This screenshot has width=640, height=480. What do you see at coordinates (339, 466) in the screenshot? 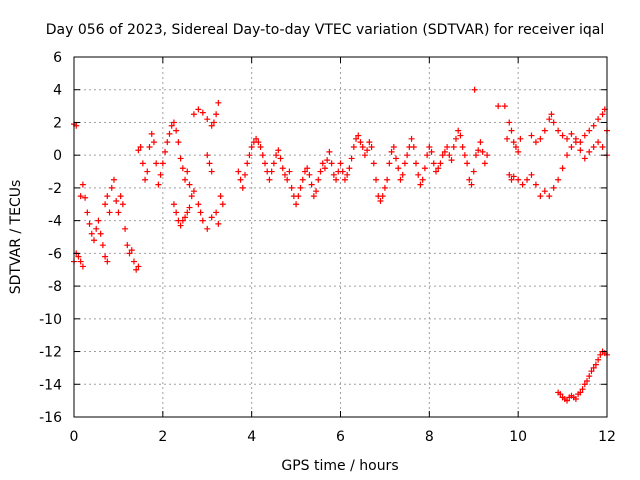
I see `x-axis-title: GPS time / hours` at bounding box center [339, 466].